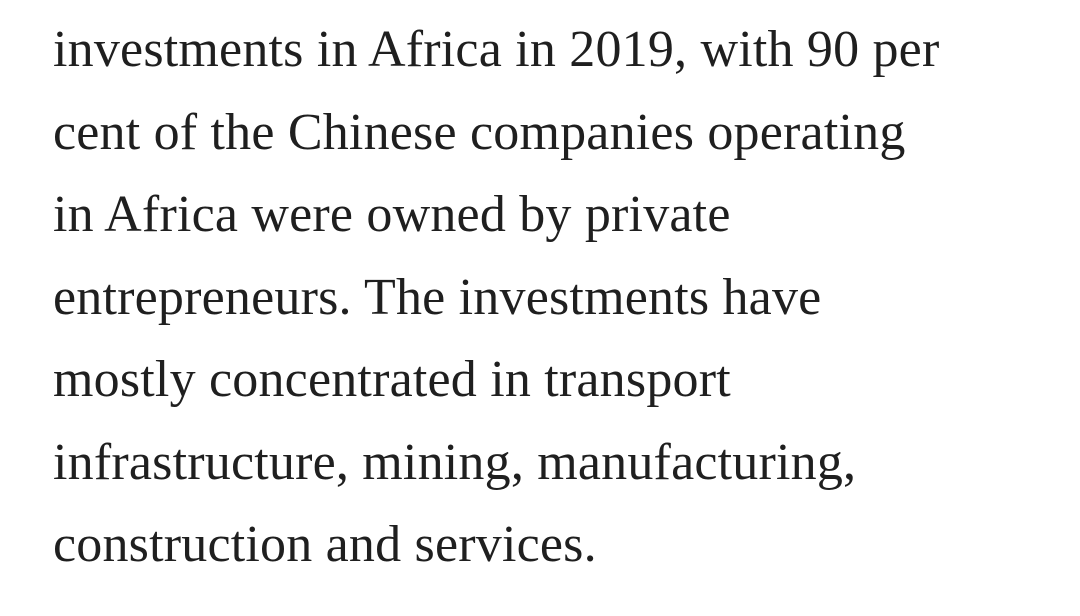  What do you see at coordinates (479, 132) in the screenshot?
I see `text-line: cent of the Chinese companies operating` at bounding box center [479, 132].